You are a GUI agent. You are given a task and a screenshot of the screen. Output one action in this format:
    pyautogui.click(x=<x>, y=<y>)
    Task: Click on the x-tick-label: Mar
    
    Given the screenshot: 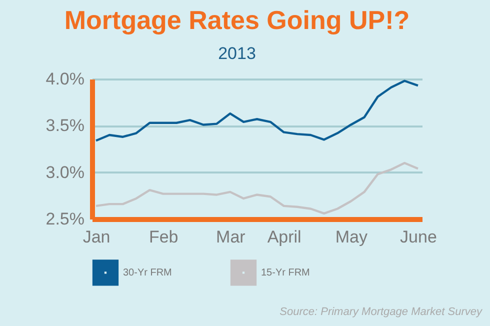 What is the action you would take?
    pyautogui.click(x=231, y=237)
    